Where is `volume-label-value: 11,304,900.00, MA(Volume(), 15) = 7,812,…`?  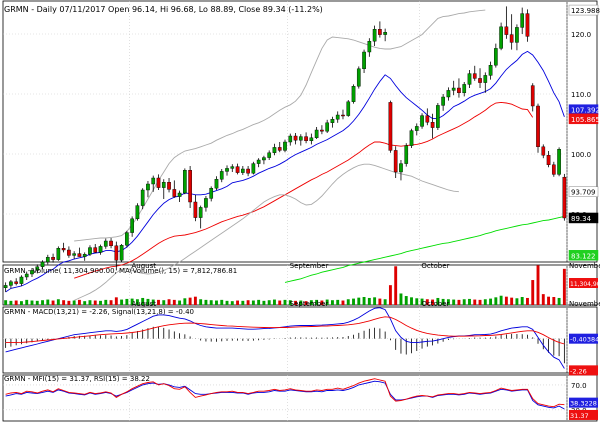
volume-label-value: 11,304,900.00, MA(Volume(), 15) = 7,812,… is located at coordinates (150, 271).